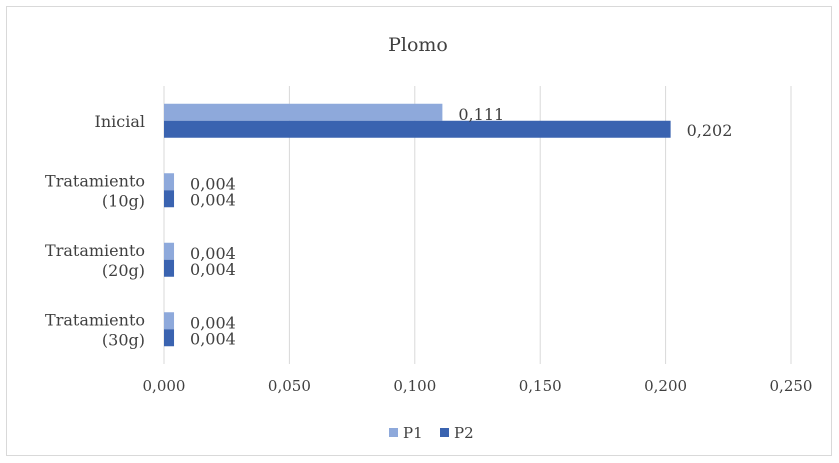 This screenshot has height=463, width=839. What do you see at coordinates (418, 45) in the screenshot?
I see `chart-title: Plomo` at bounding box center [418, 45].